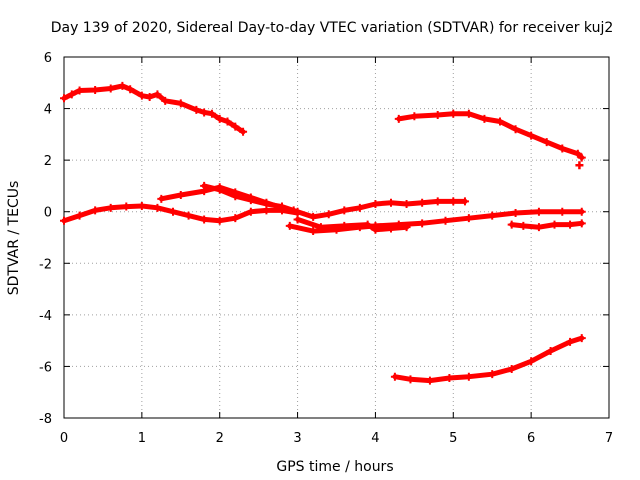 The image size is (640, 480). I want to click on x-tick-label: 4, so click(375, 438).